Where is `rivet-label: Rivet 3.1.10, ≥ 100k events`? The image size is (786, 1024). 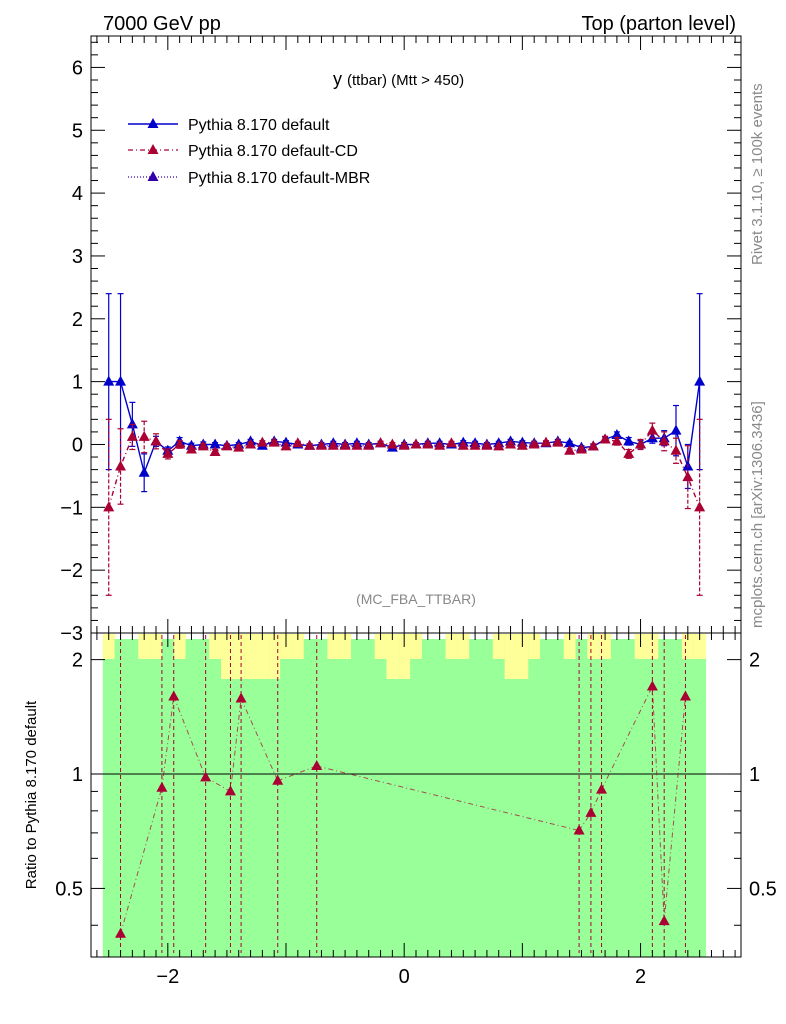
rivet-label: Rivet 3.1.10, ≥ 100k events is located at coordinates (757, 174).